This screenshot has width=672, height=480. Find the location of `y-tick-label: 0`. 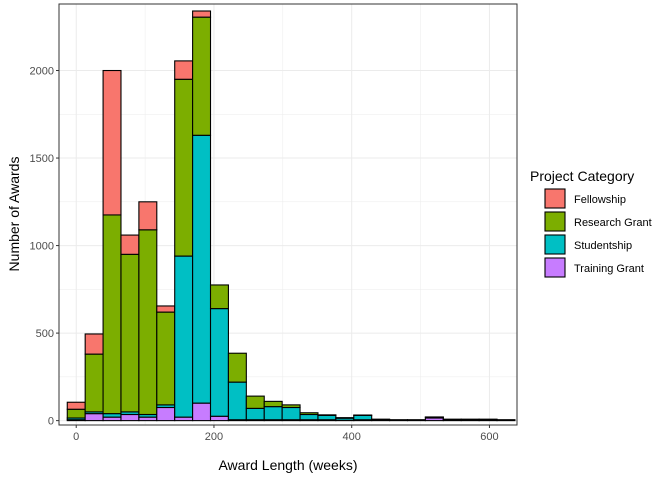

y-tick-label: 0 is located at coordinates (51, 422).